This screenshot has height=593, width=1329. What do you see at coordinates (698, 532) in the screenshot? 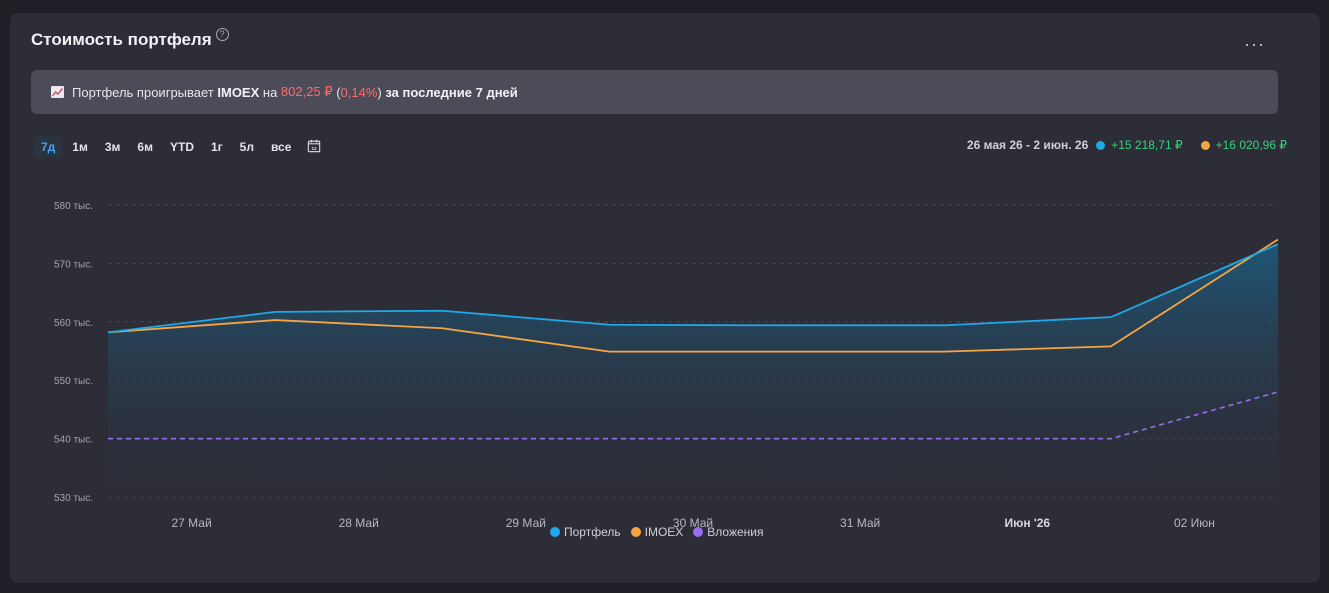
I see `investments-legend-dot-icon` at bounding box center [698, 532].